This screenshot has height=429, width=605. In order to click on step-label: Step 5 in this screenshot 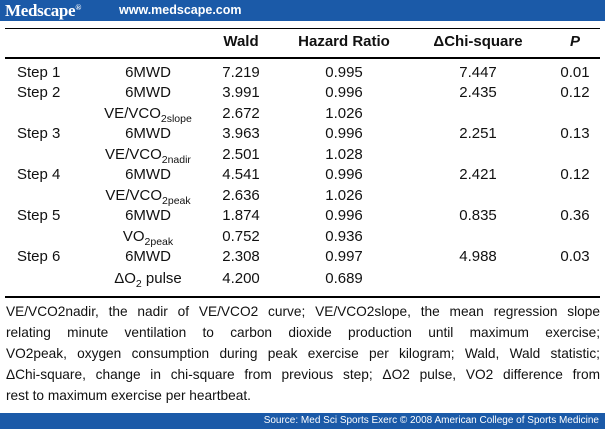, I will do `click(39, 215)`.